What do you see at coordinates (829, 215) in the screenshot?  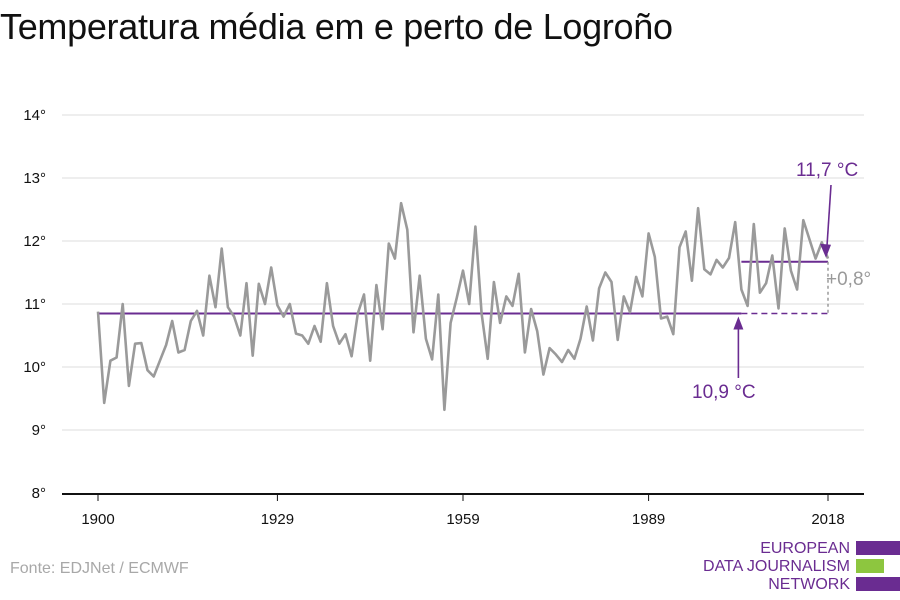 I see `recent-average-arrow-line` at bounding box center [829, 215].